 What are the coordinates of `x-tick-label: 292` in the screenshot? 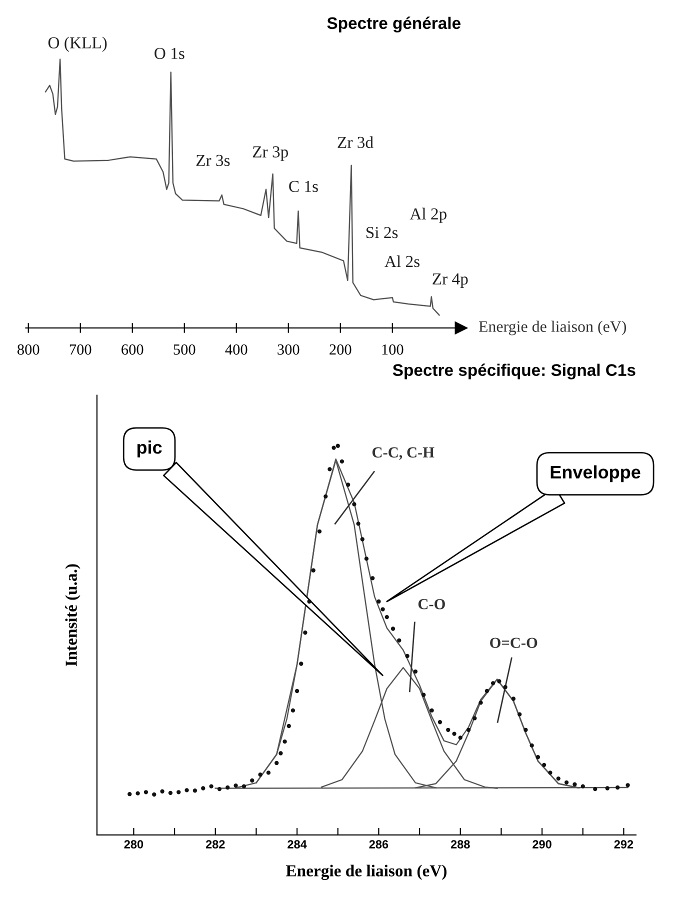 It's located at (624, 844).